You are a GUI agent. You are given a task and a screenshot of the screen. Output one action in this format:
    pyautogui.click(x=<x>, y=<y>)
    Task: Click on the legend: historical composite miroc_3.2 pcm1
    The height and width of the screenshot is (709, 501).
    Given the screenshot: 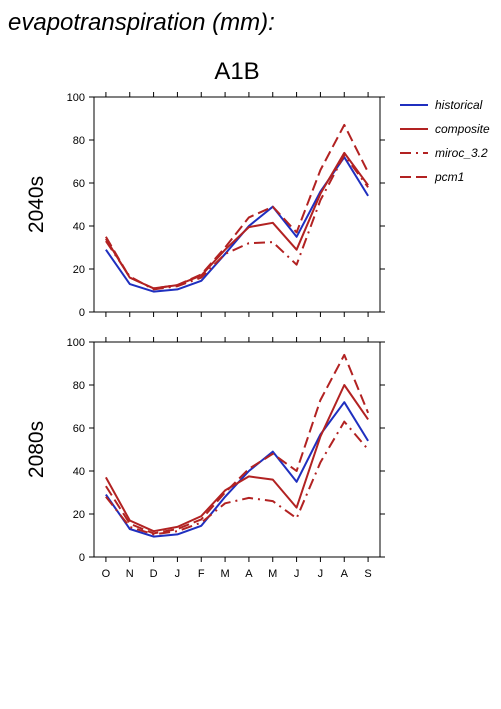 What is the action you would take?
    pyautogui.click(x=445, y=141)
    